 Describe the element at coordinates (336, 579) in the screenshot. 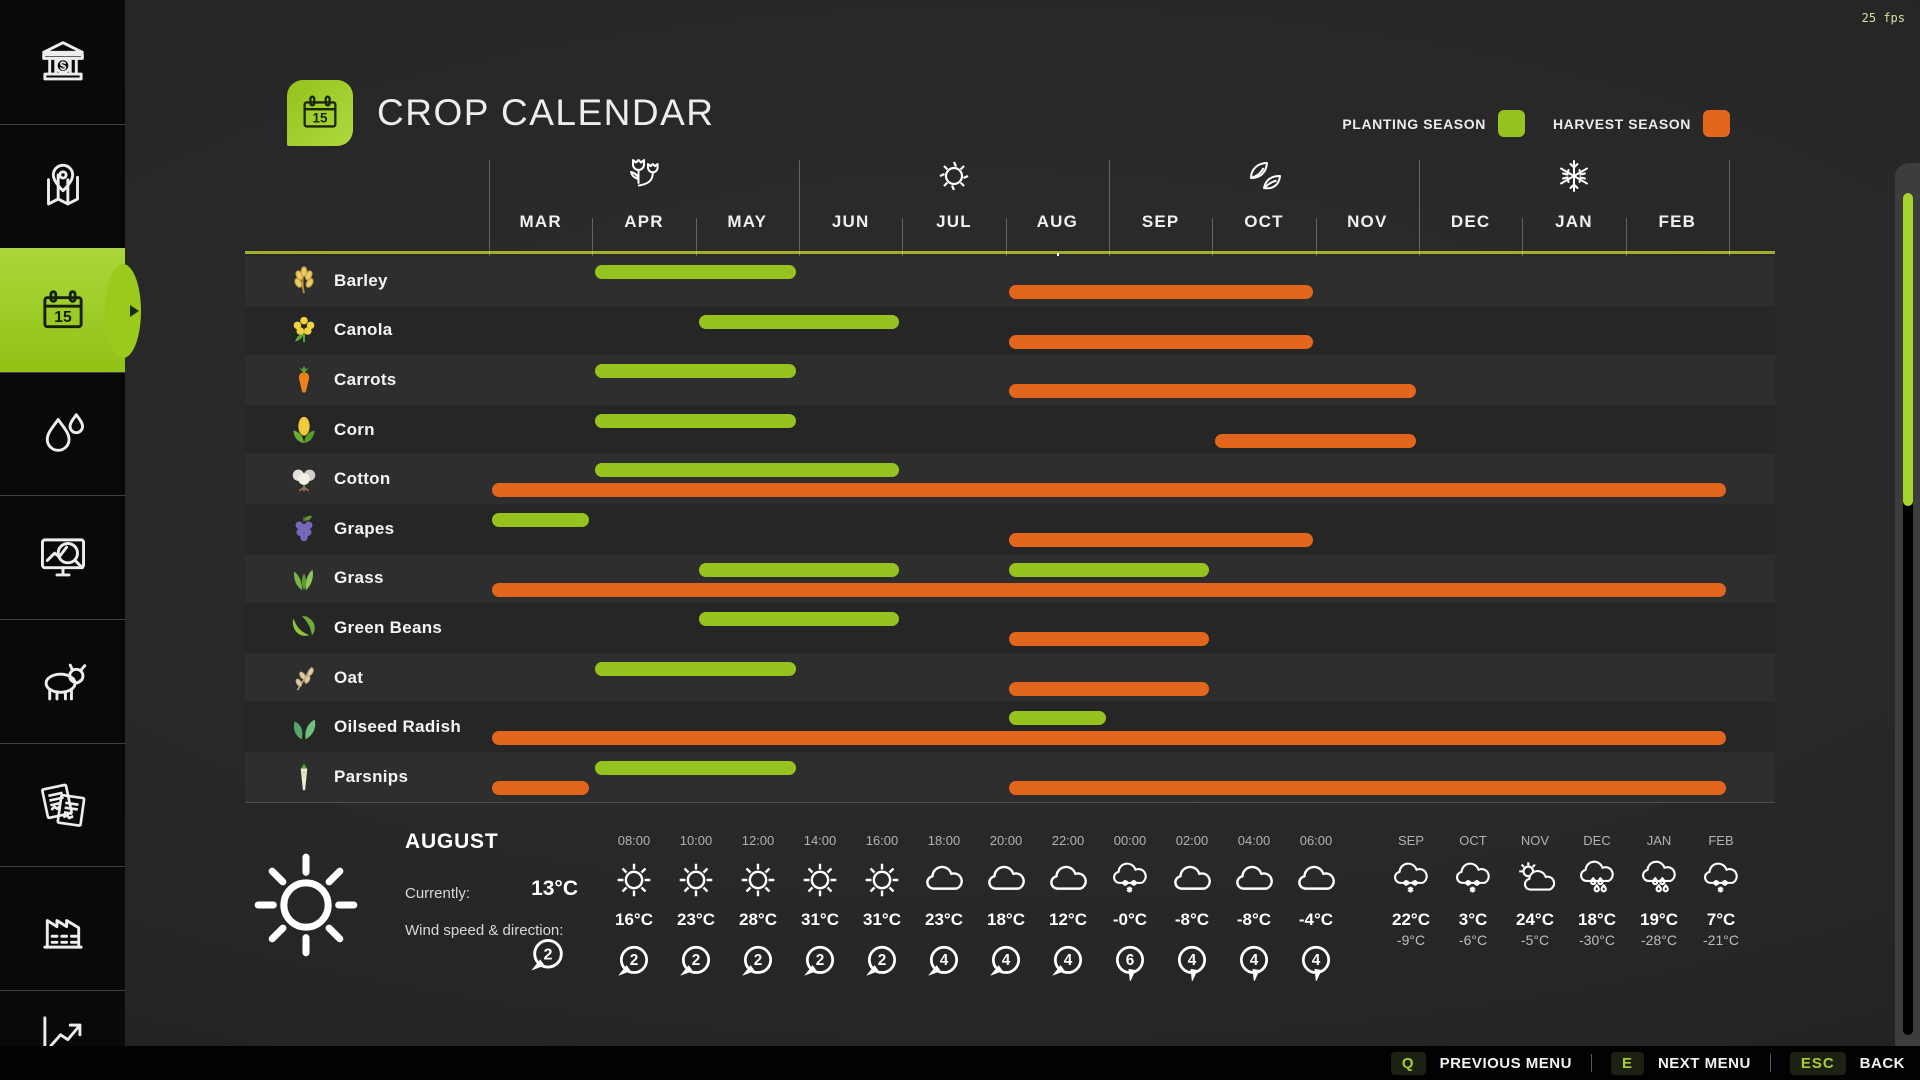

I see `crop-label-cell: Grass` at that location.